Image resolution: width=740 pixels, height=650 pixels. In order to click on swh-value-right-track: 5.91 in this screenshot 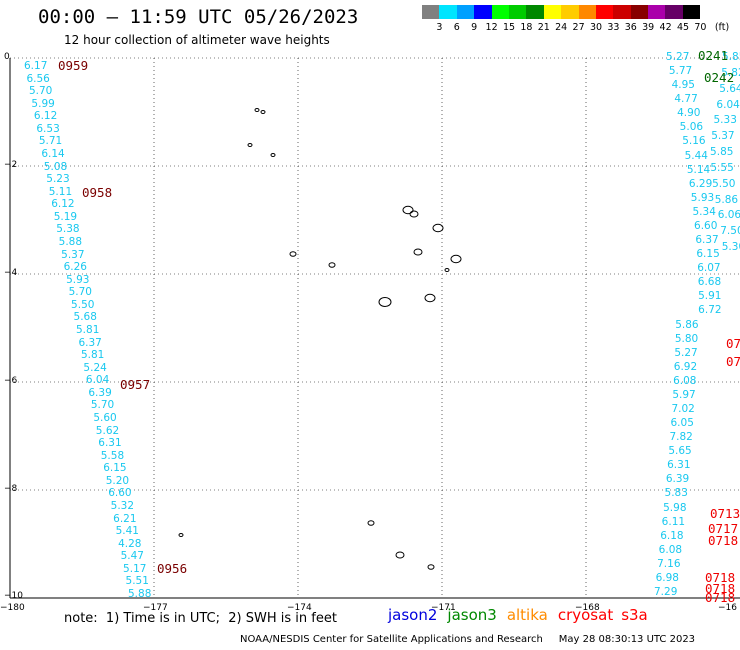, I will do `click(710, 296)`.